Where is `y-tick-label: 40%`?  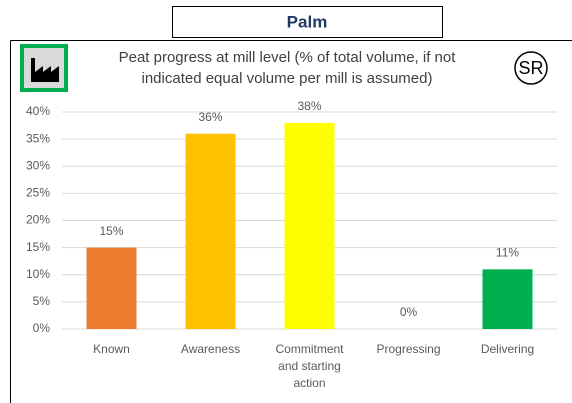
y-tick-label: 40% is located at coordinates (38, 111).